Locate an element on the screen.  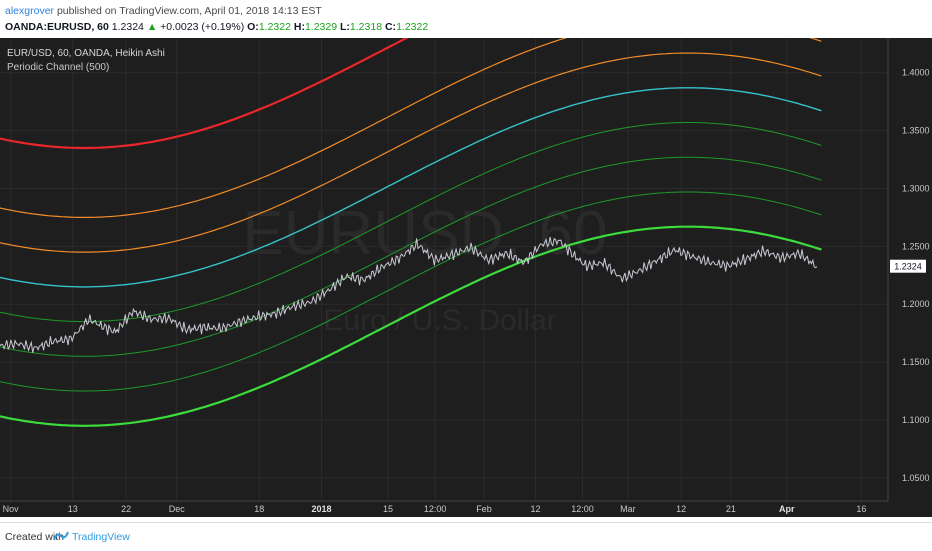
symbol-label: OANDA:EURUSD, 60 is located at coordinates (57, 27).